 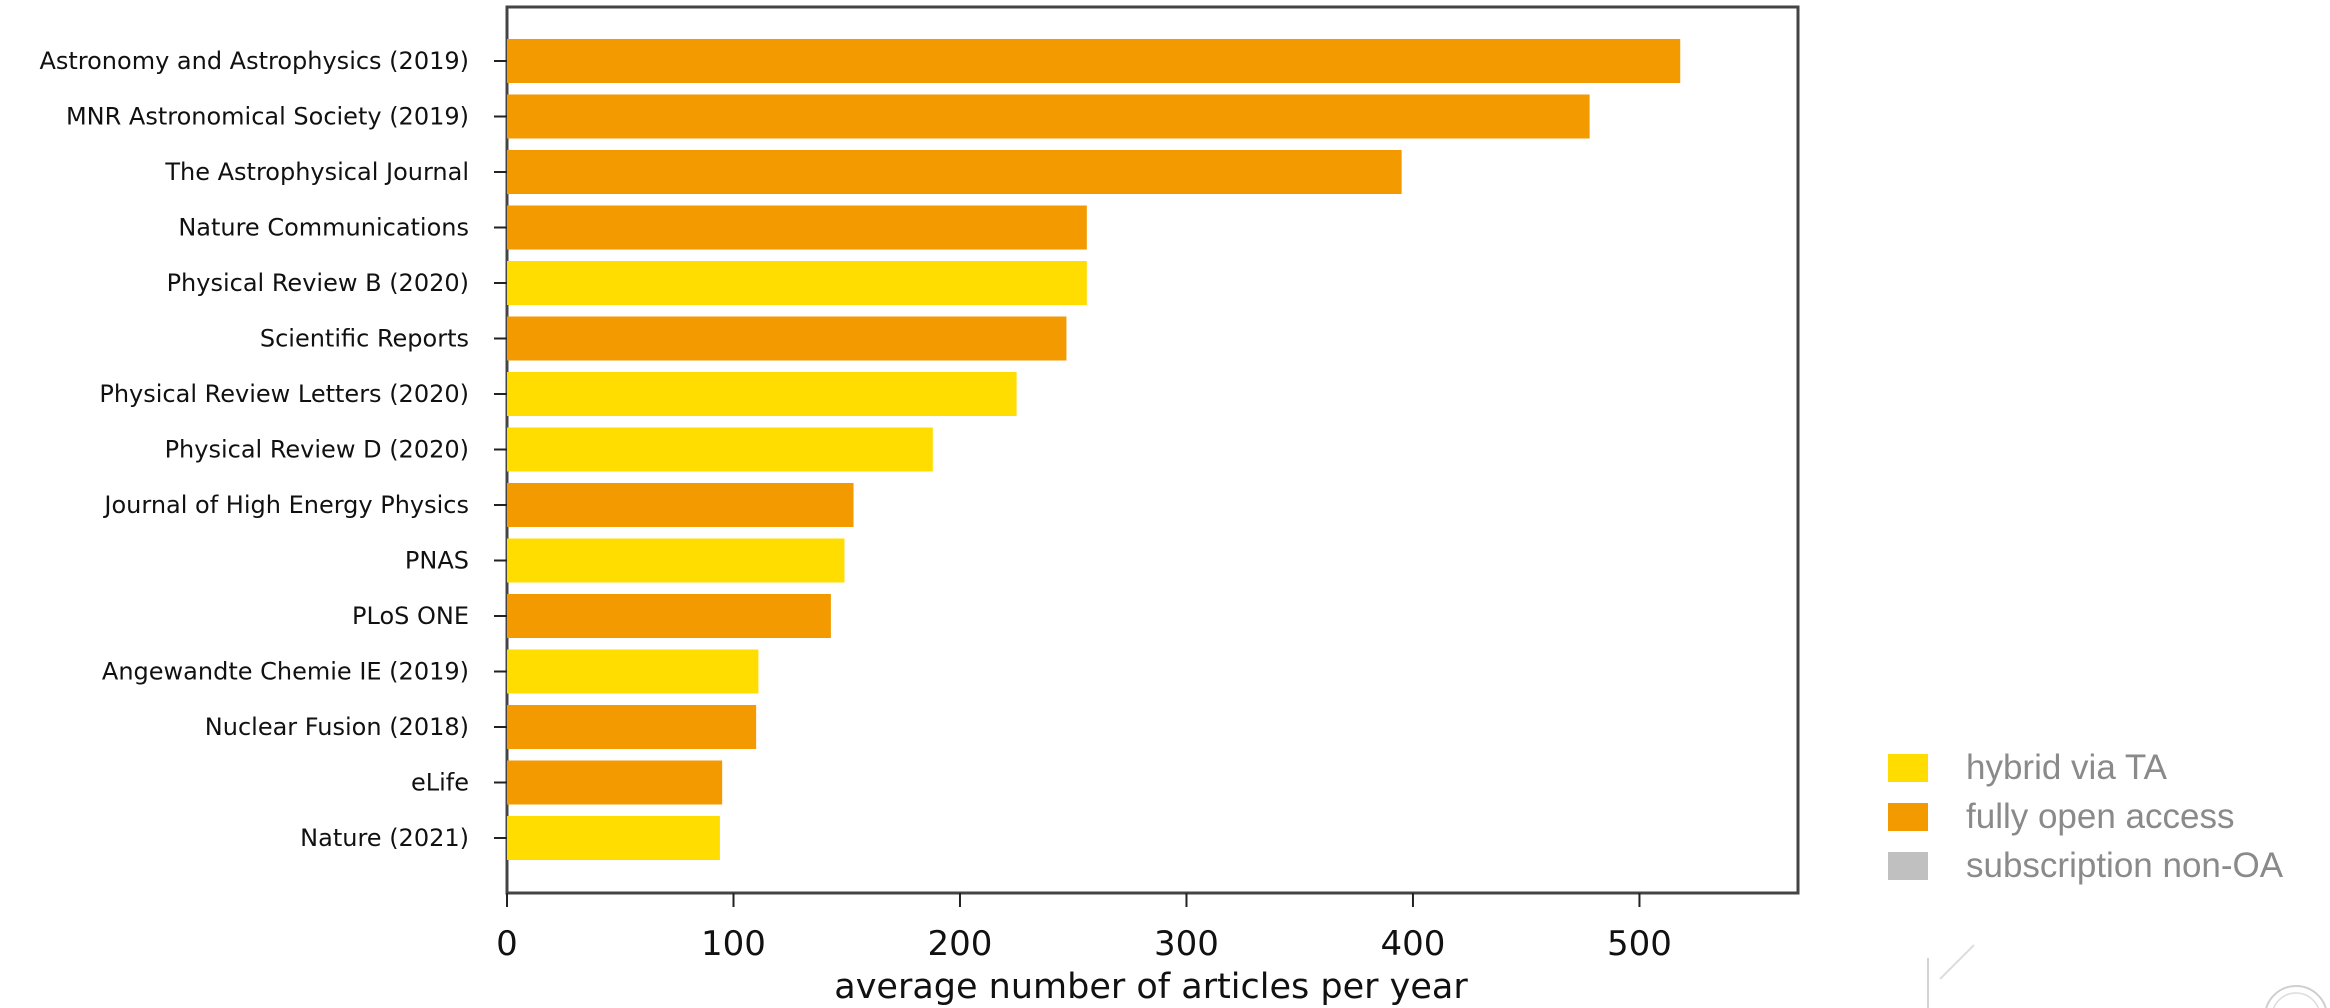 I want to click on y-tick-label: Nature (2021), so click(x=384, y=838).